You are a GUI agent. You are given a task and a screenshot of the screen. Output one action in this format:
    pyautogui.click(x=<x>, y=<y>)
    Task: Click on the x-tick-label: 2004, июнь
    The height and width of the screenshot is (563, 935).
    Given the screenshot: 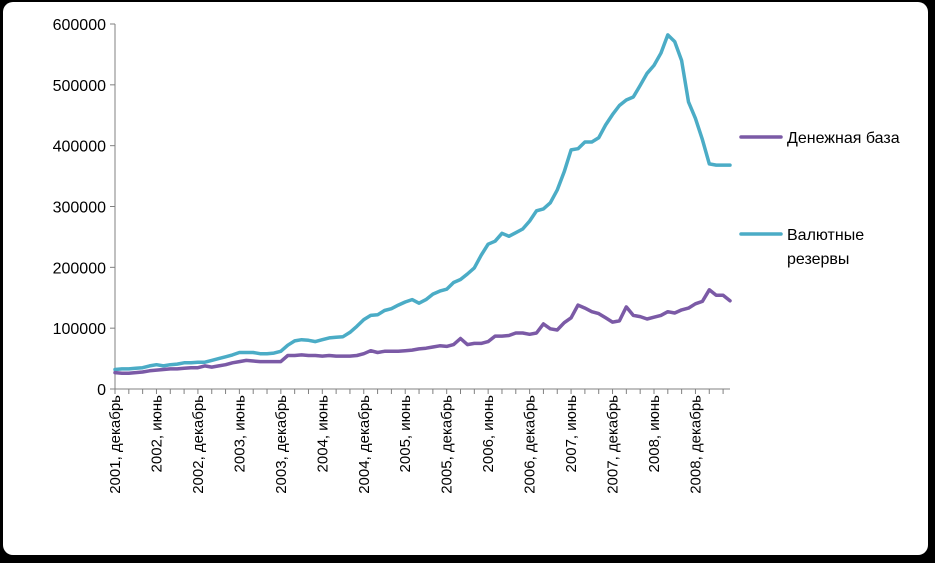 What is the action you would take?
    pyautogui.click(x=322, y=434)
    